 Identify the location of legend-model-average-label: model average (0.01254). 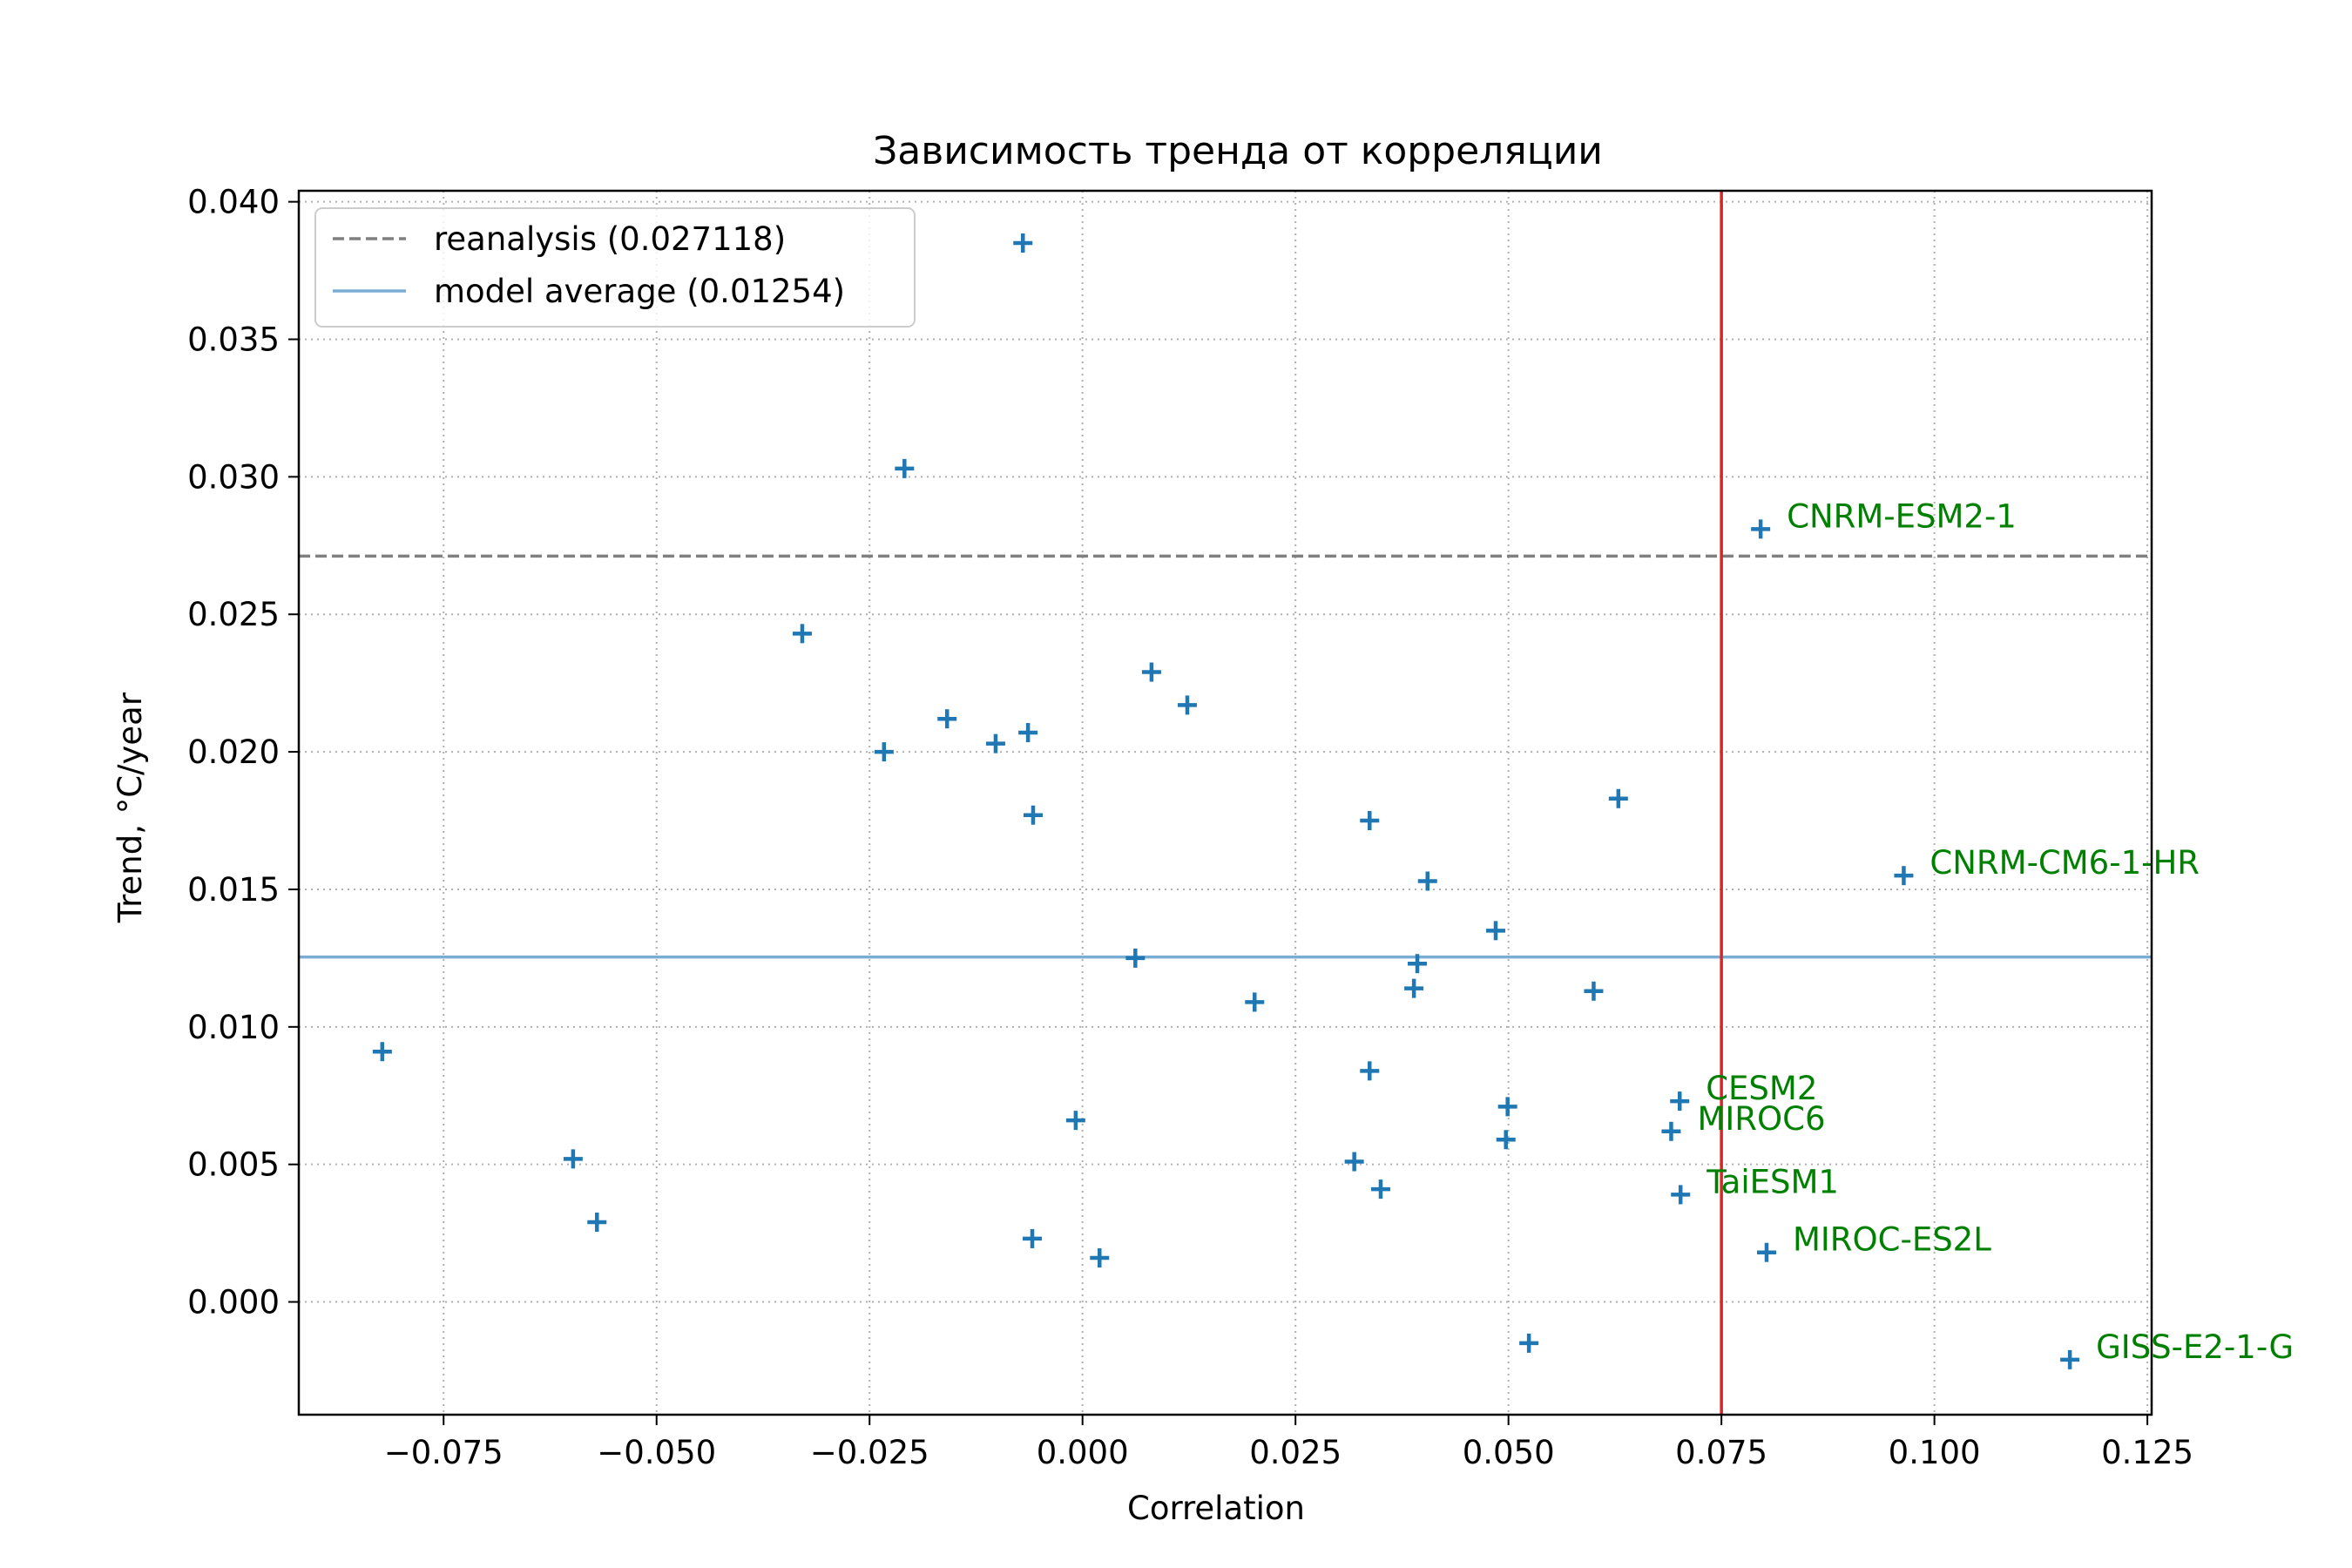
(639, 292).